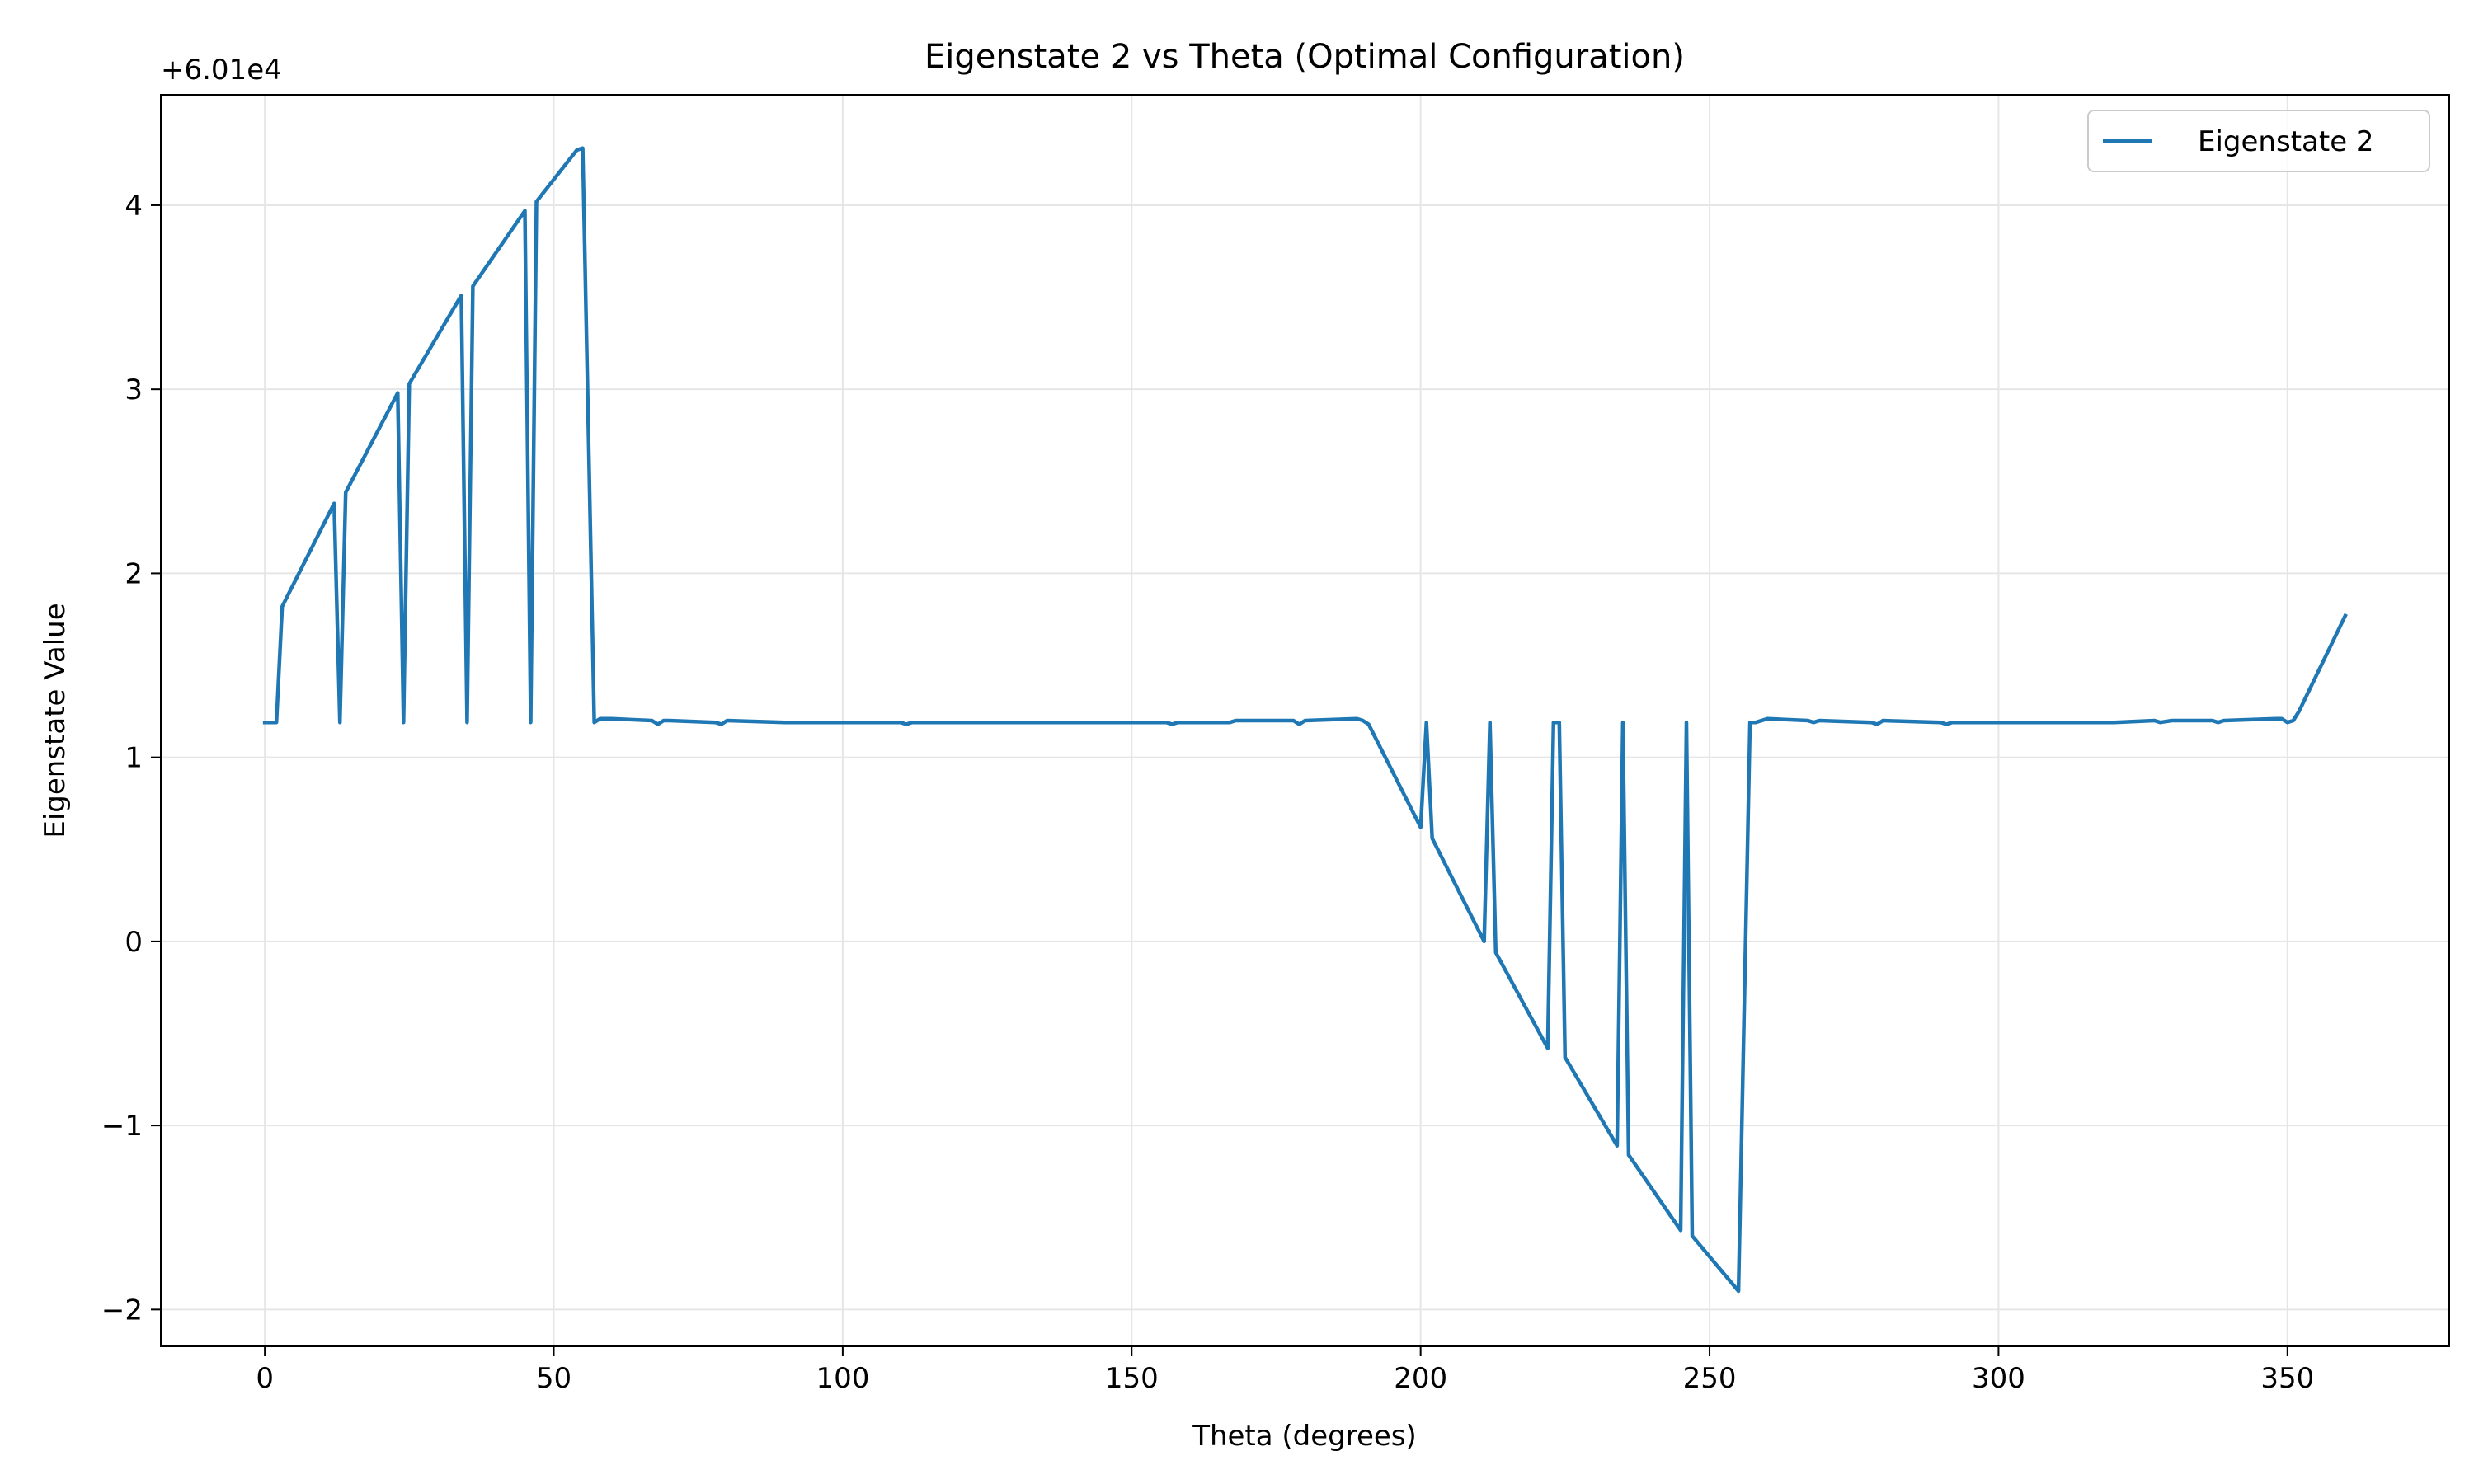  What do you see at coordinates (122, 1310) in the screenshot?
I see `y-tick-label: −2` at bounding box center [122, 1310].